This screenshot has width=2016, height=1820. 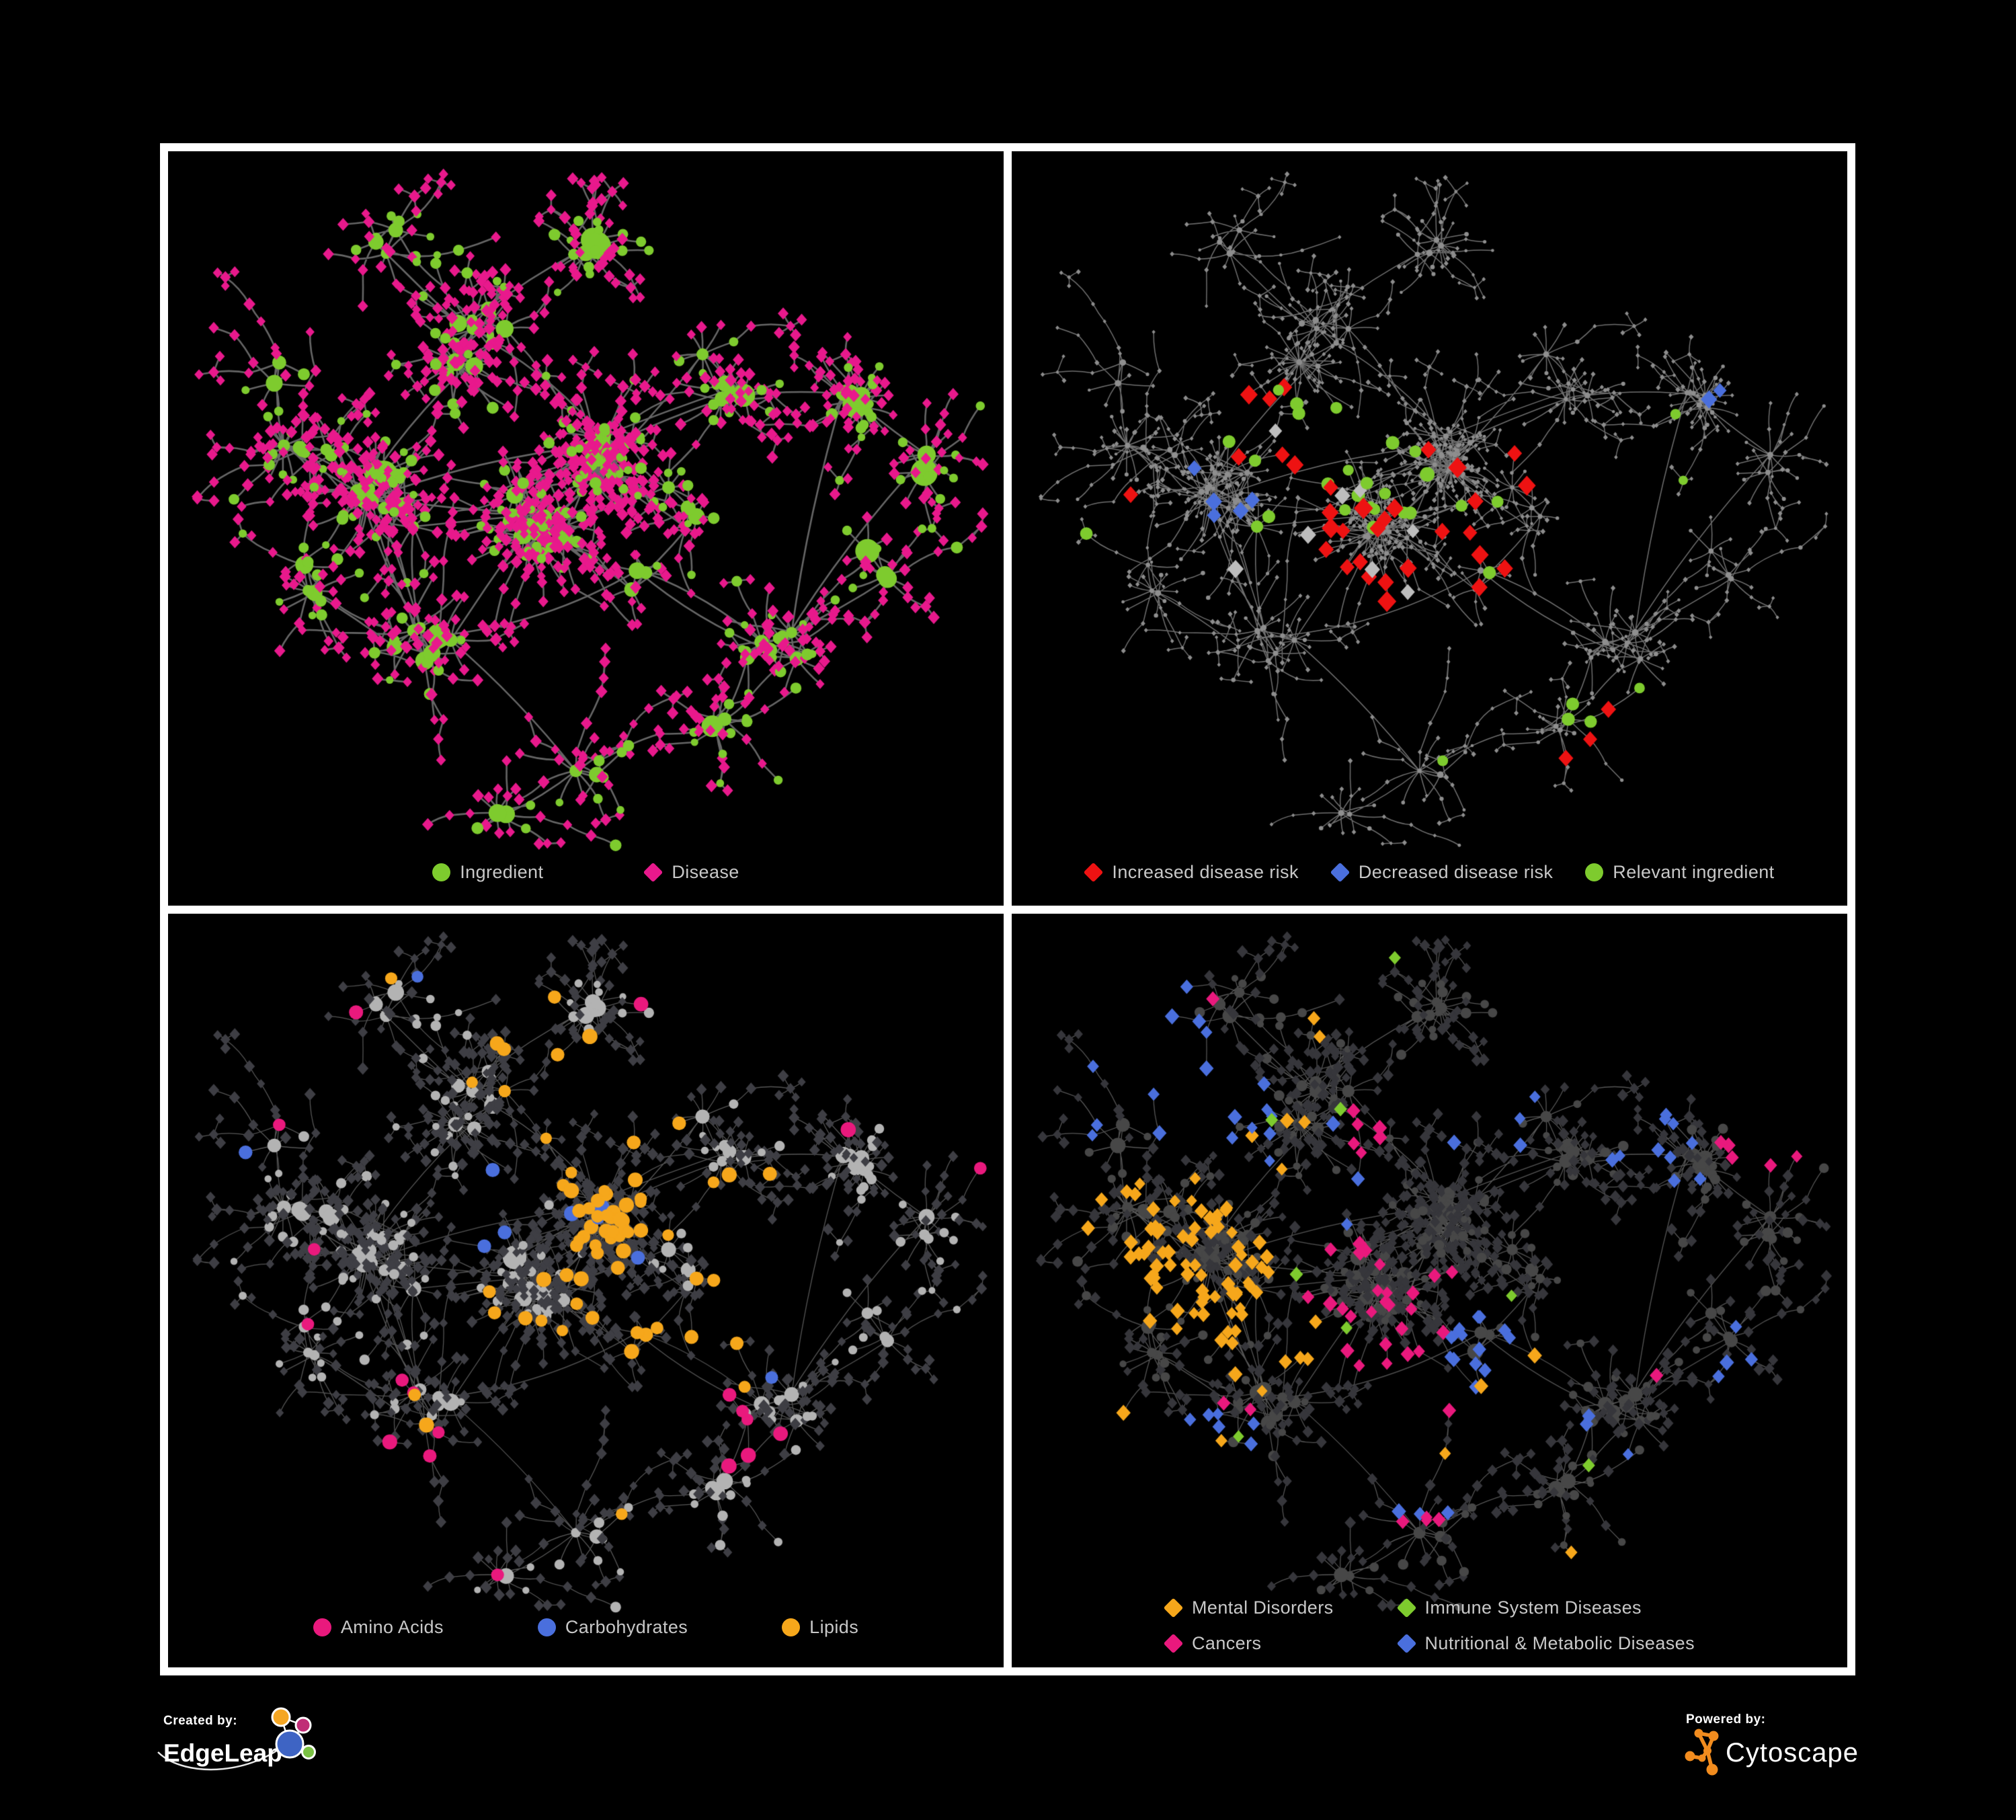 I want to click on legend-item-carbohydrates: Carbohydrates, so click(x=612, y=1627).